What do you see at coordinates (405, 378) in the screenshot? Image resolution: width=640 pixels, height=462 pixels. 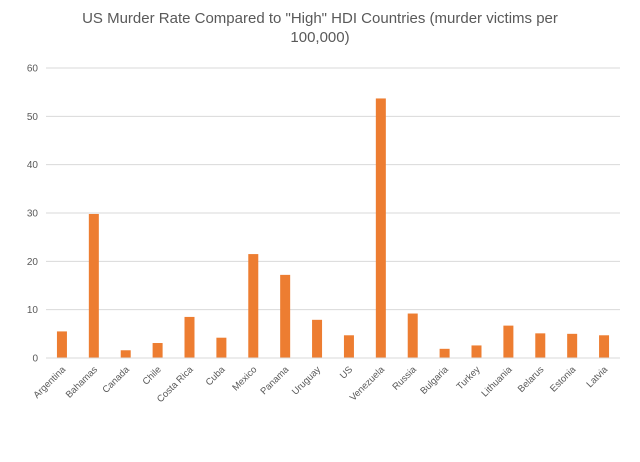 I see `x-tick-label: Russia` at bounding box center [405, 378].